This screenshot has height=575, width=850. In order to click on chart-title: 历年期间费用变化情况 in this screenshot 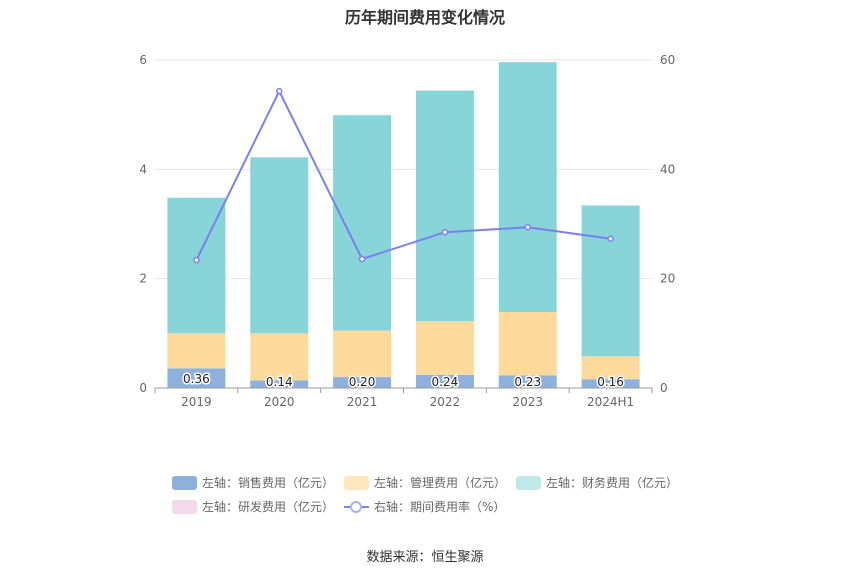, I will do `click(424, 17)`.